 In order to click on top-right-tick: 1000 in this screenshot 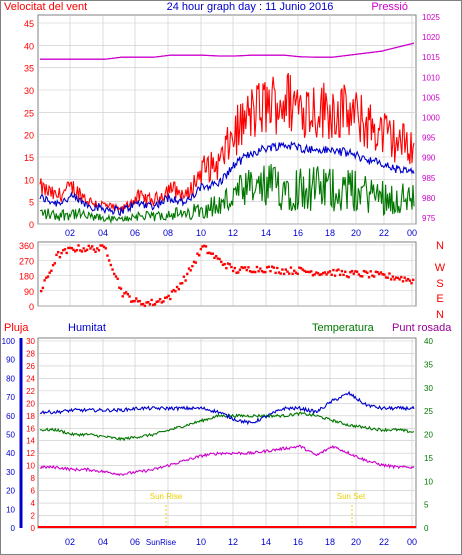, I will do `click(431, 117)`.